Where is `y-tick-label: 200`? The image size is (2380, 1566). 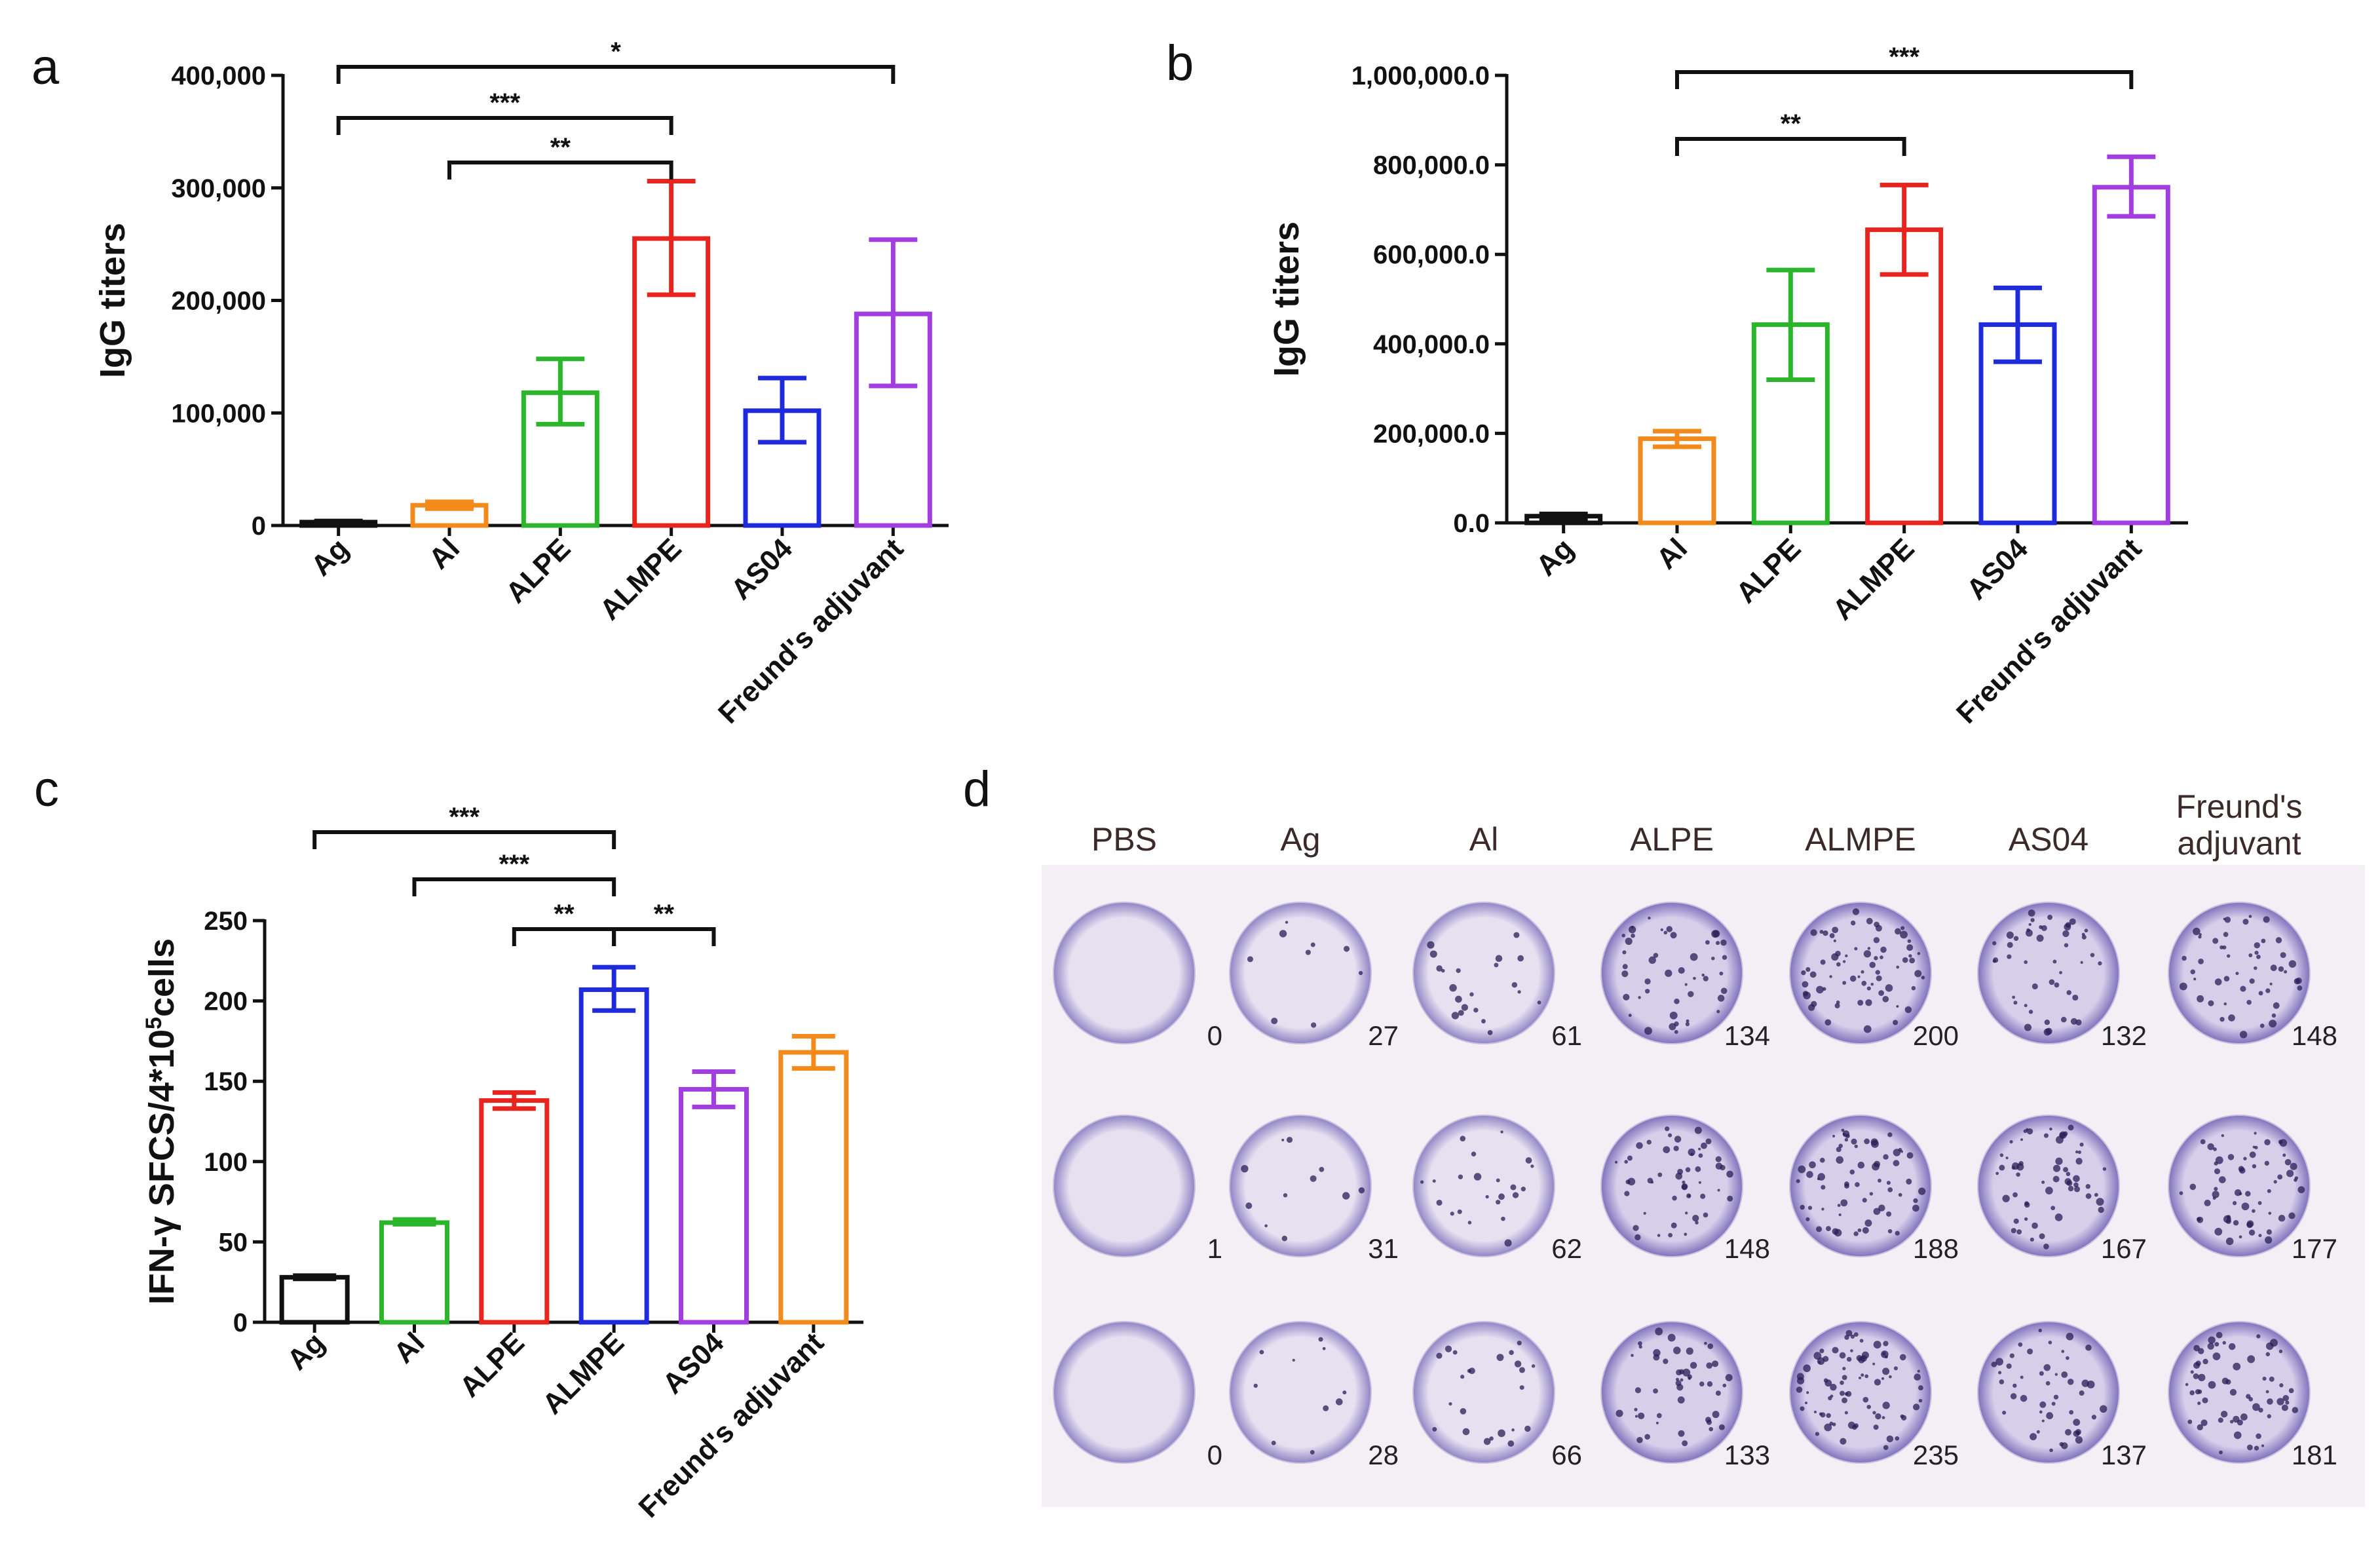 y-tick-label: 200 is located at coordinates (226, 1001).